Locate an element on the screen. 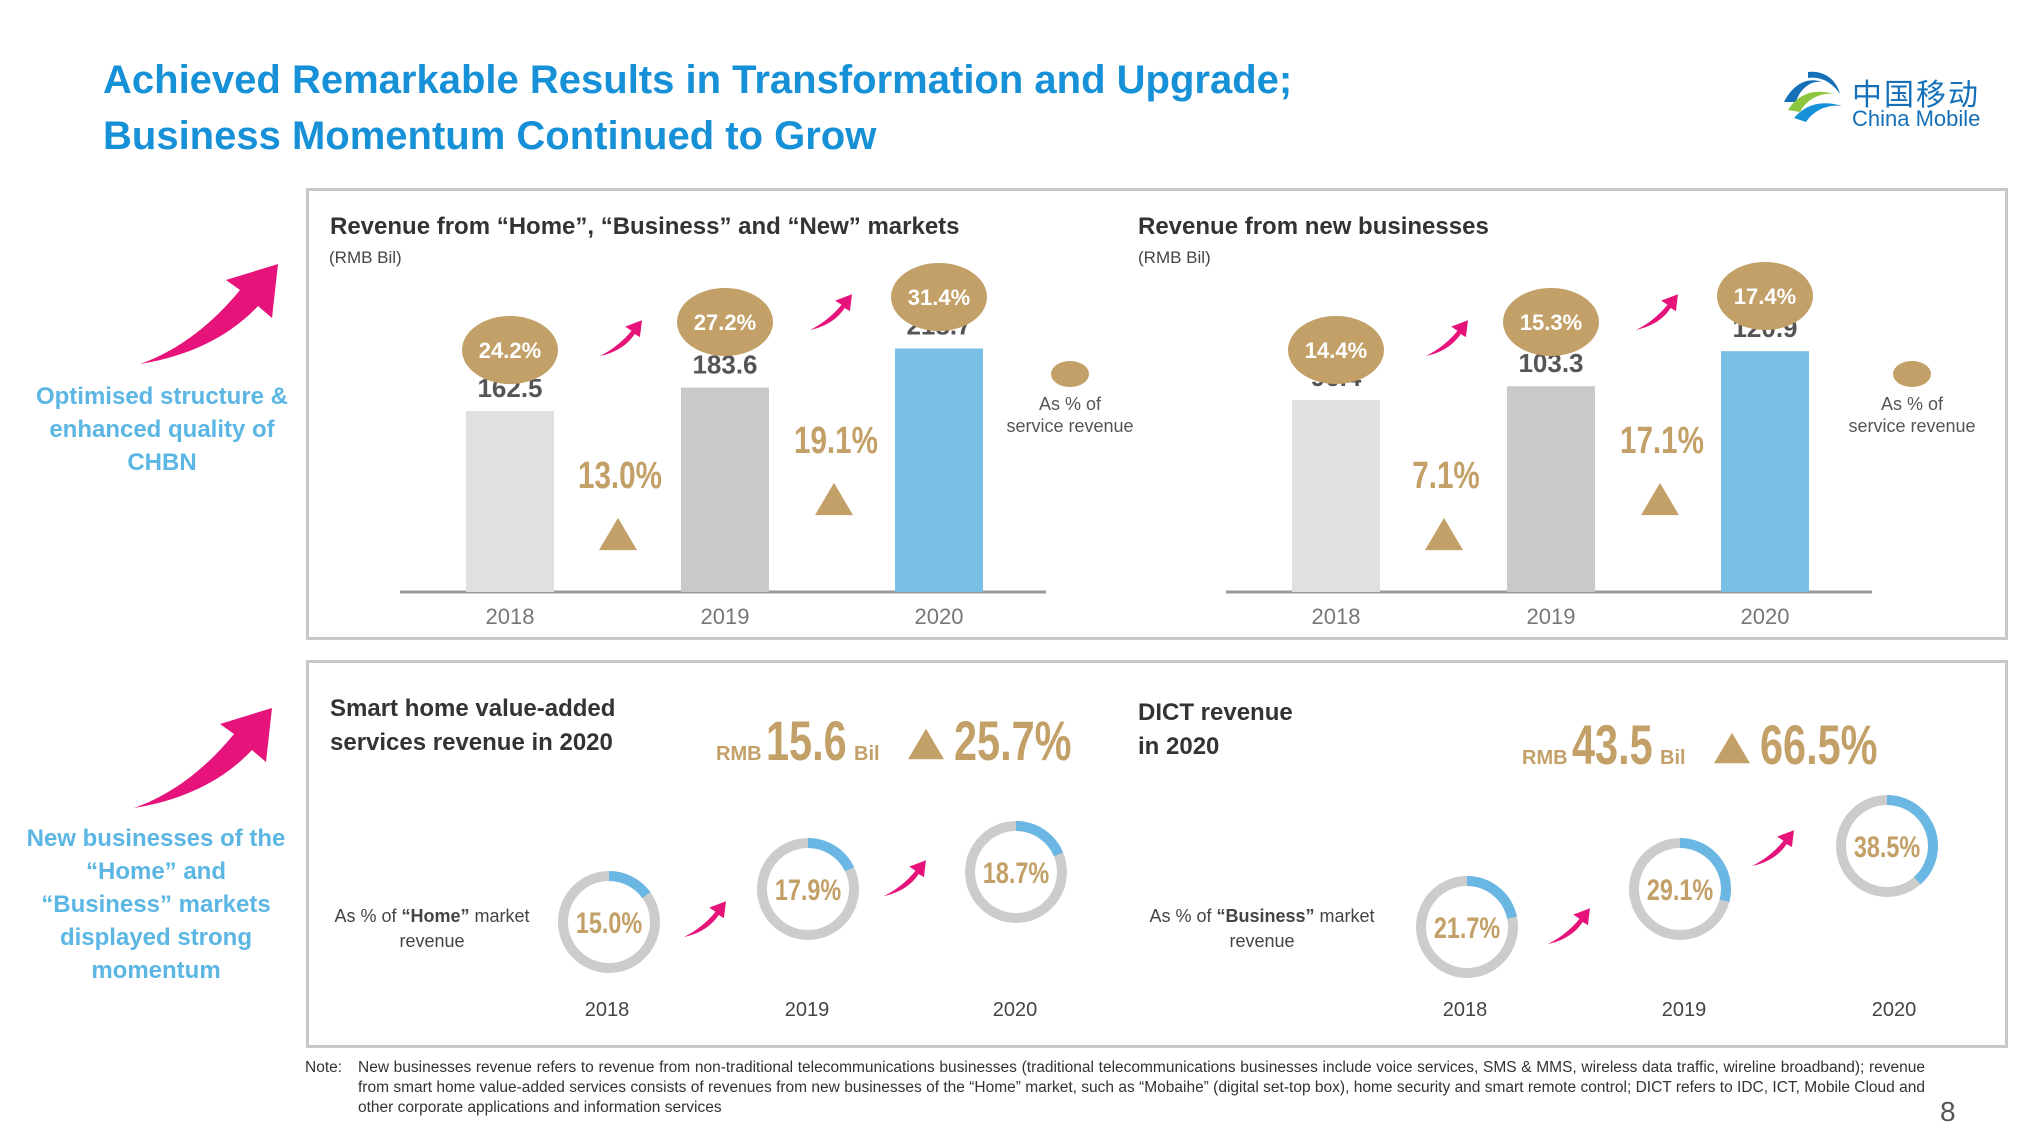 The height and width of the screenshot is (1146, 2038). footnote-lead: Note: is located at coordinates (324, 1067).